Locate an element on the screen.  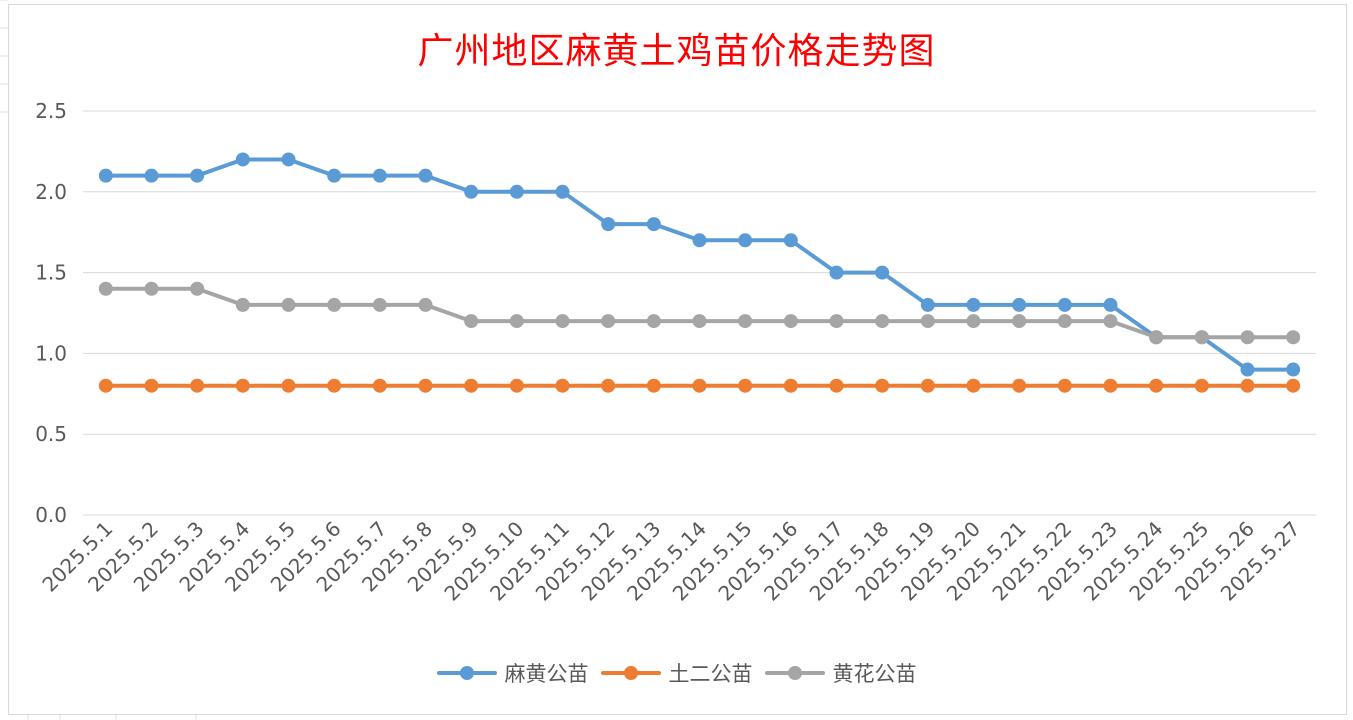
y-tick-label: 1.5 is located at coordinates (51, 273).